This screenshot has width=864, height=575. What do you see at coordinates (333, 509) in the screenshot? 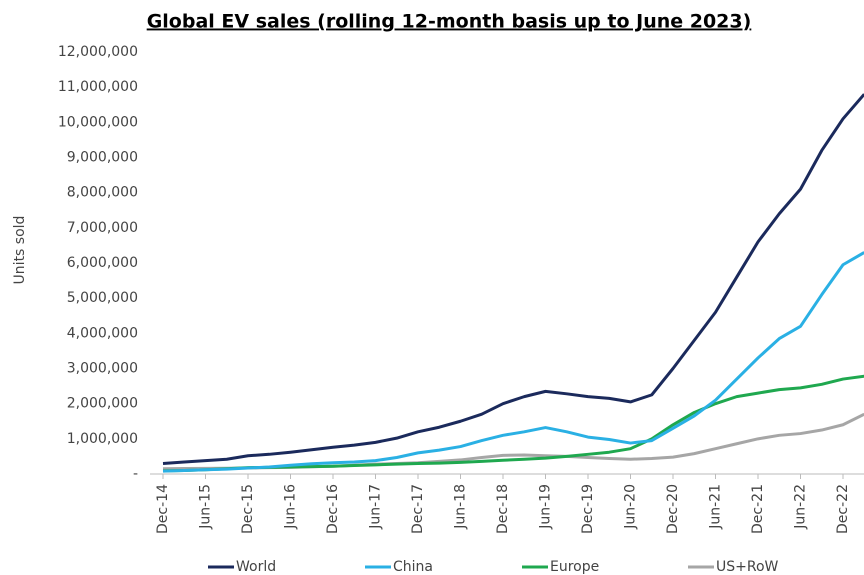
I see `x-tick-label: Dec-16` at bounding box center [333, 509].